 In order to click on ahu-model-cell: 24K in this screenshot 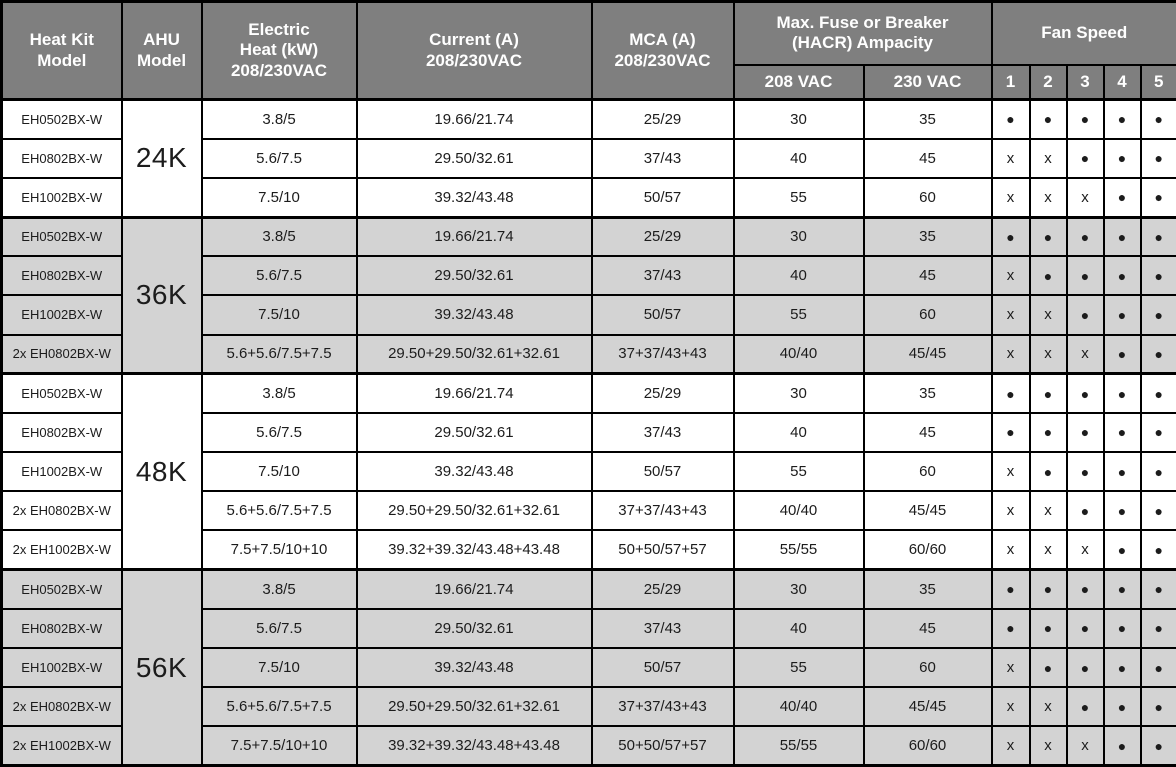, I will do `click(161, 158)`.